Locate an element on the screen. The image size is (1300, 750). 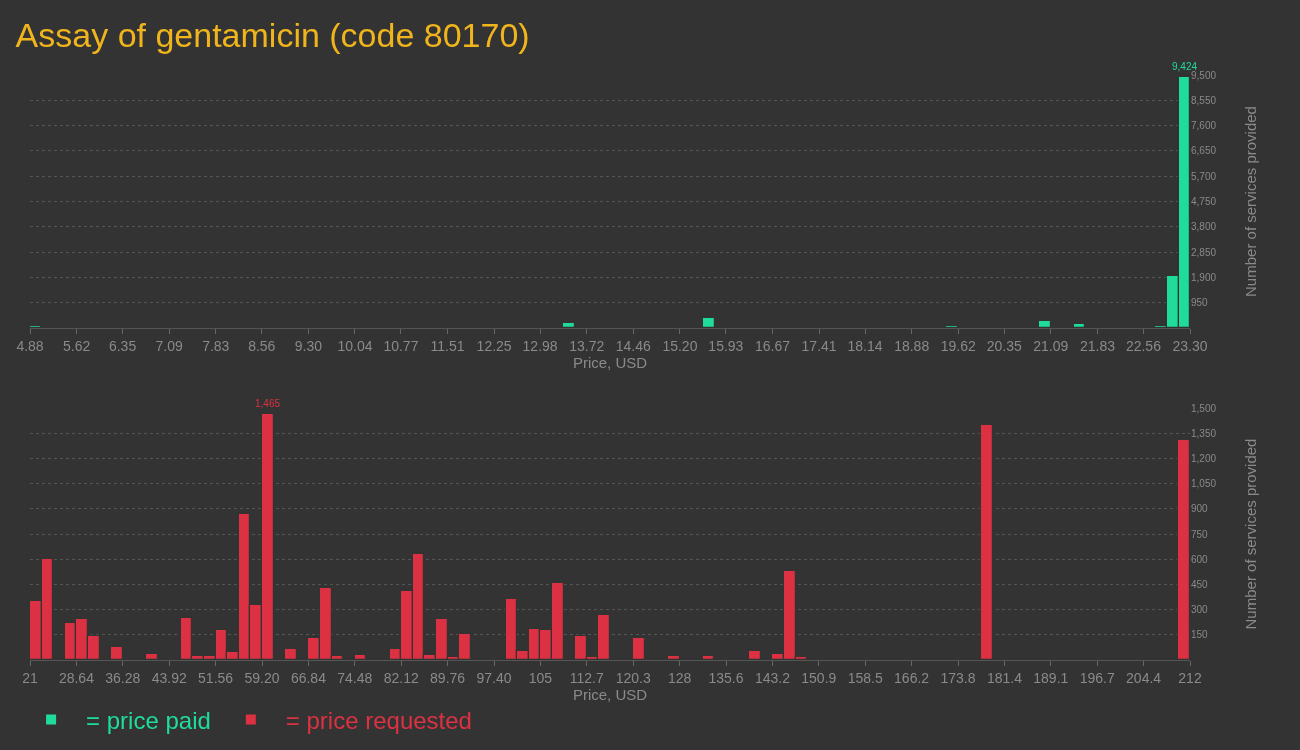
x-tick-label: 19.62 is located at coordinates (958, 345).